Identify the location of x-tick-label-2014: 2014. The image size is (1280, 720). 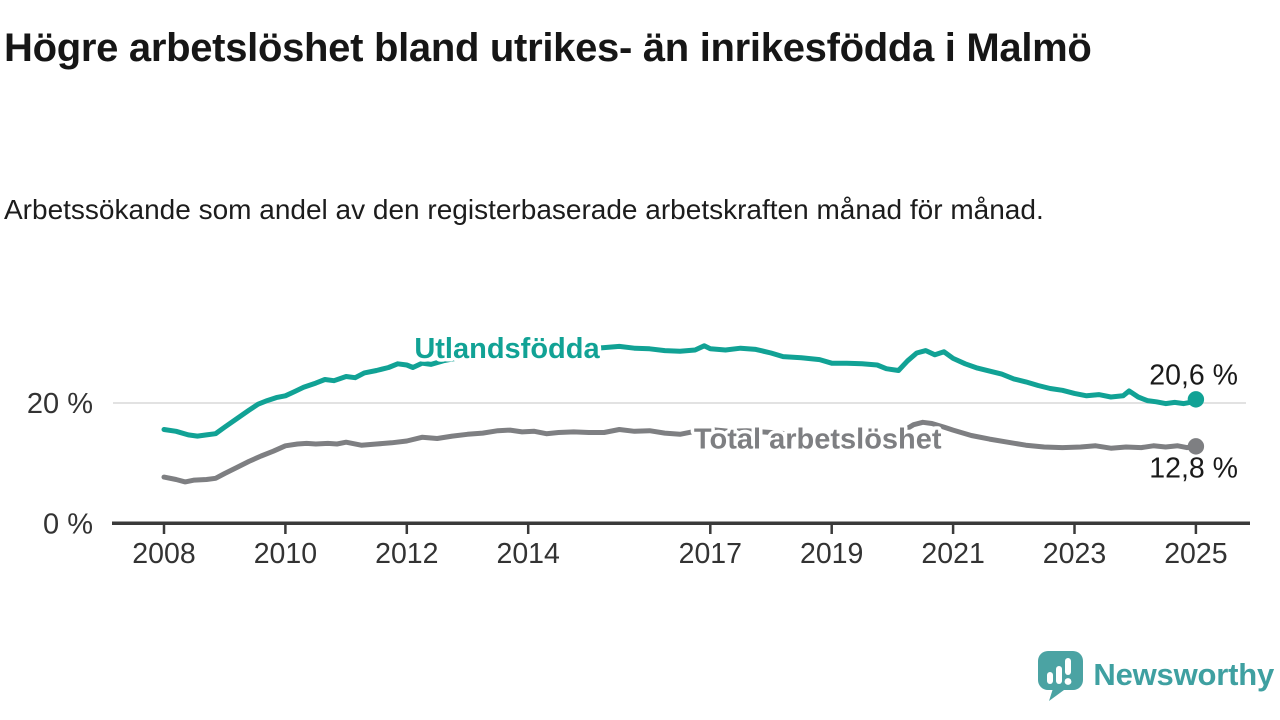
(528, 554).